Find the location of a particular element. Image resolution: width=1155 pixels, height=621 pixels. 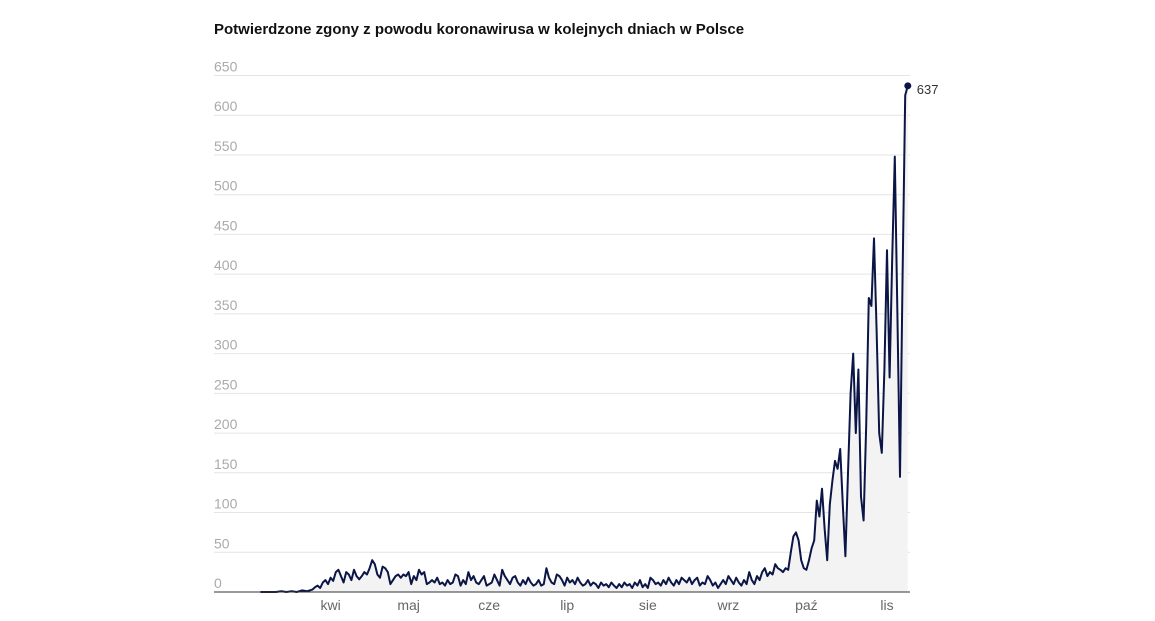

y-axis-ticks: 0 50 100 150 200 250 300 350 400 450 500 550 600 650 is located at coordinates (226, 325).